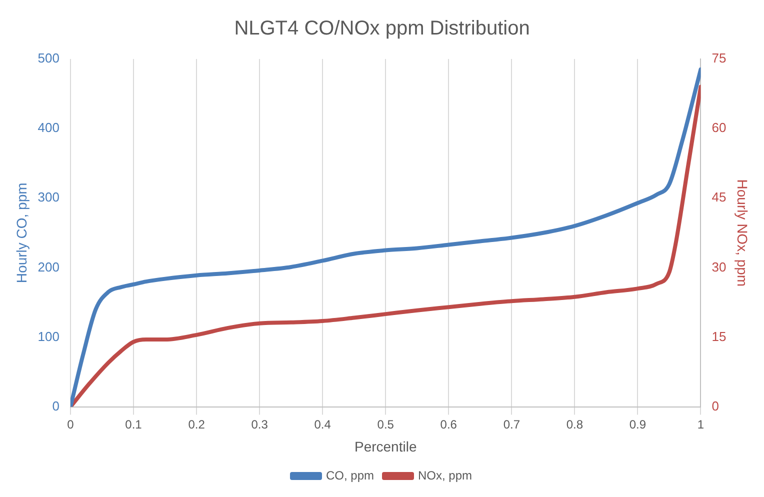 This screenshot has height=497, width=764. I want to click on x-tick-label: 0.5, so click(385, 424).